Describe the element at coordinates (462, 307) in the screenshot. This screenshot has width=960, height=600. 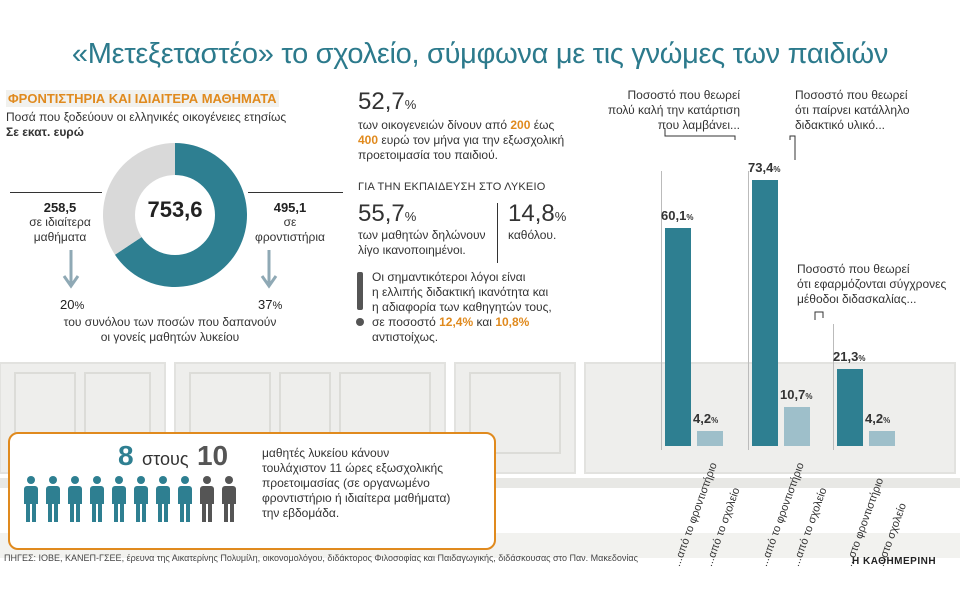
I see `reasons-line3: η αδιαφορία των καθηγητών τους,` at that location.